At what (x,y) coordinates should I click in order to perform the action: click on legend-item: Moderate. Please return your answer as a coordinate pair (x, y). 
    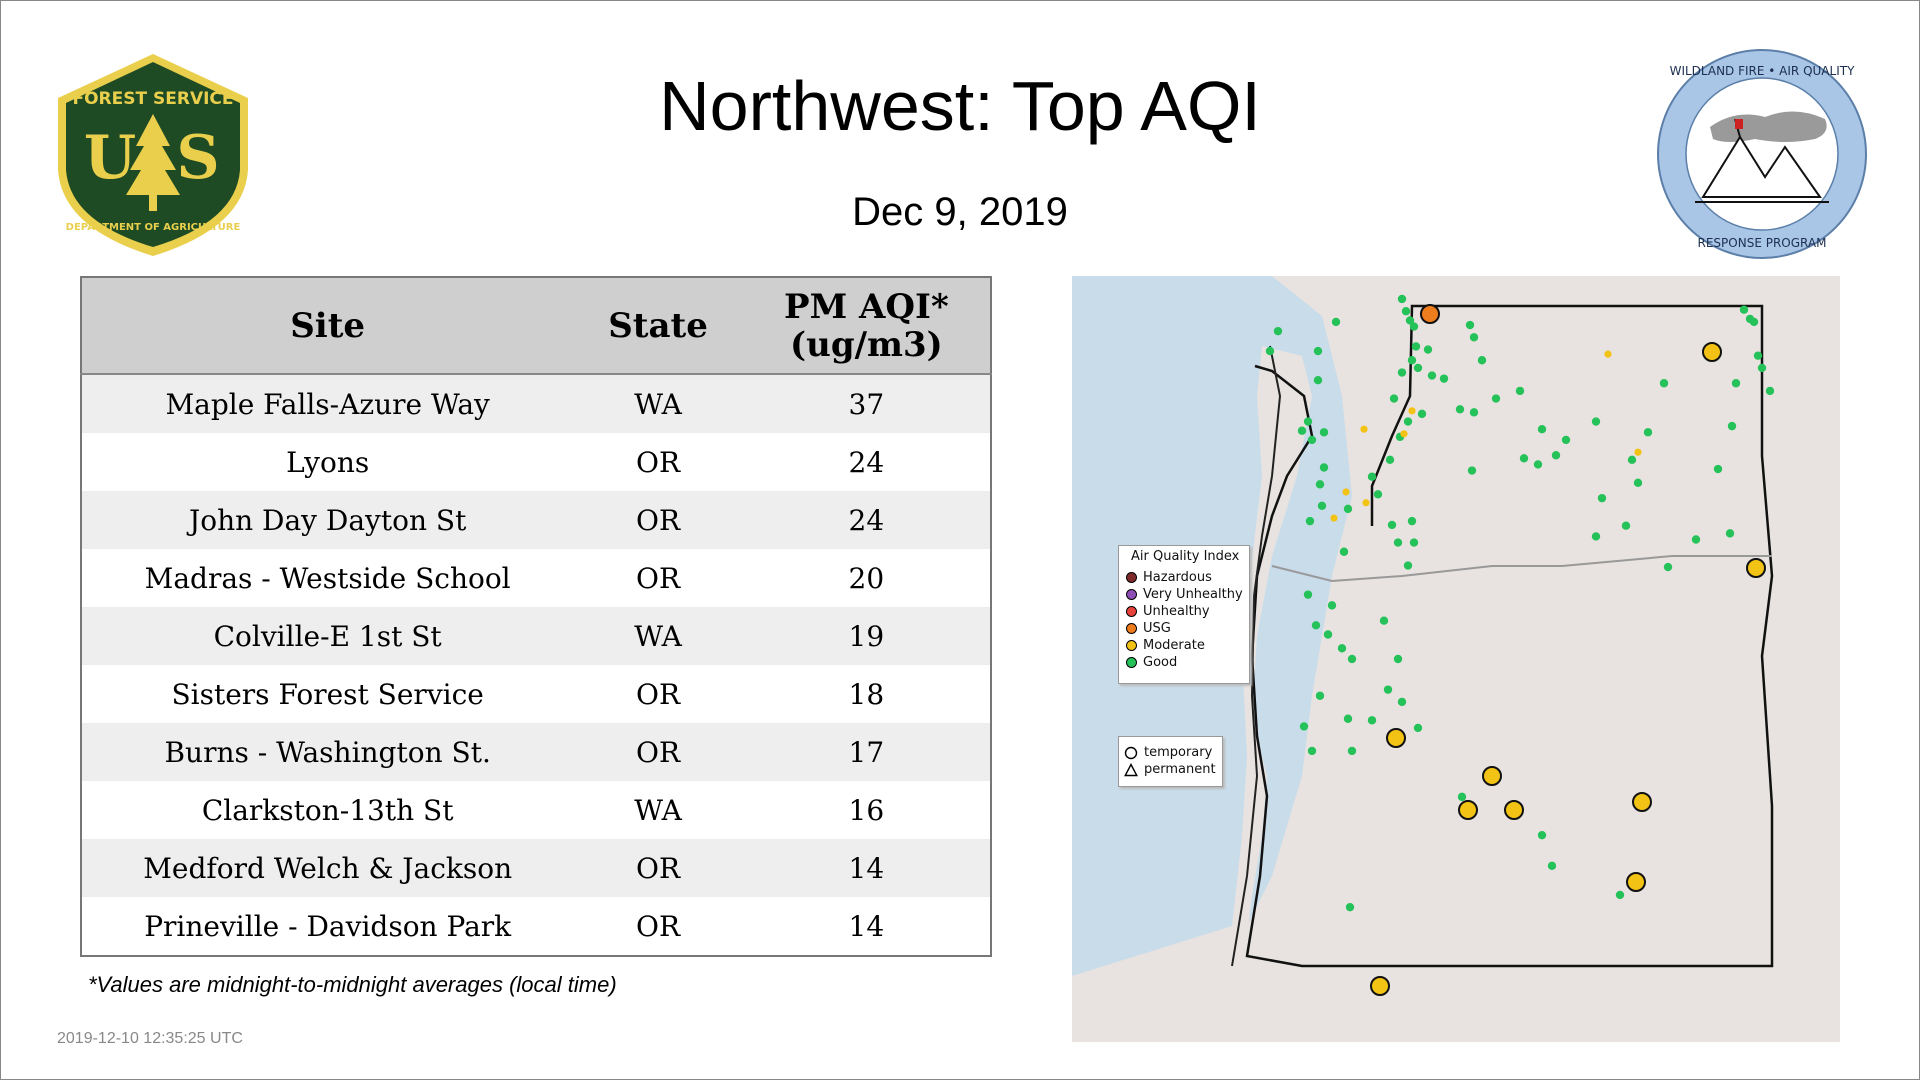
    Looking at the image, I should click on (1184, 645).